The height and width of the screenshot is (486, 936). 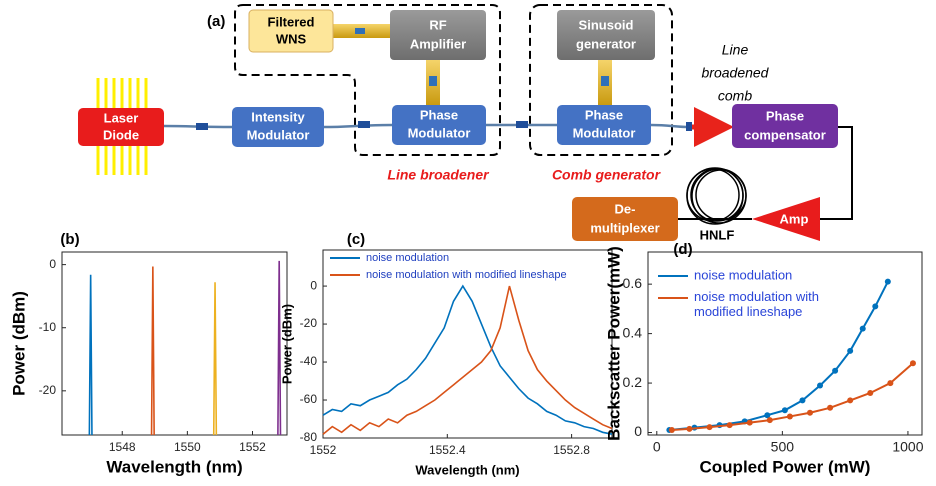 What do you see at coordinates (633, 382) in the screenshot?
I see `y-tick-label: 0.2` at bounding box center [633, 382].